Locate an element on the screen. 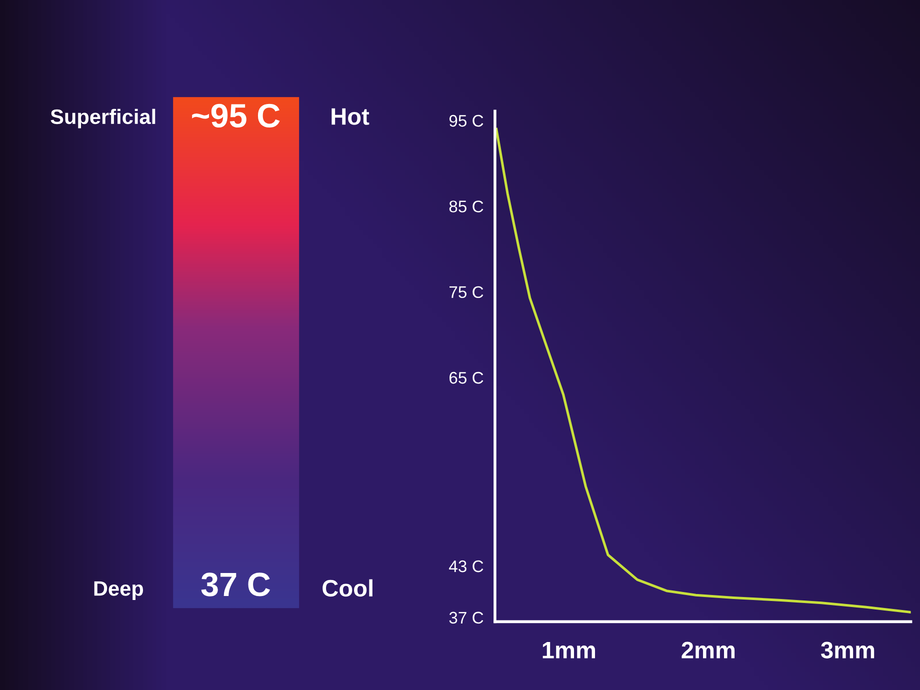  text: Superficial is located at coordinates (103, 118).